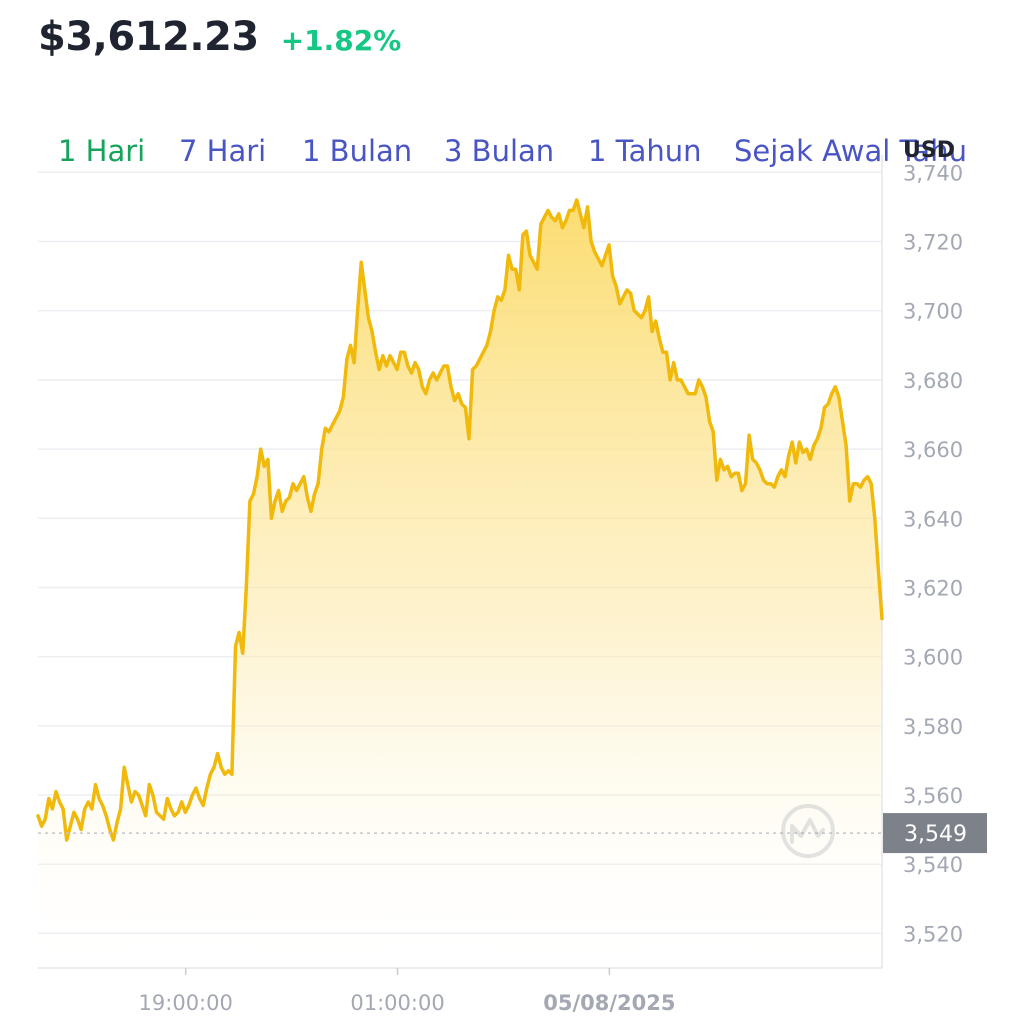 The width and height of the screenshot is (1024, 1024). What do you see at coordinates (933, 865) in the screenshot?
I see `y-tick-label: 3,540` at bounding box center [933, 865].